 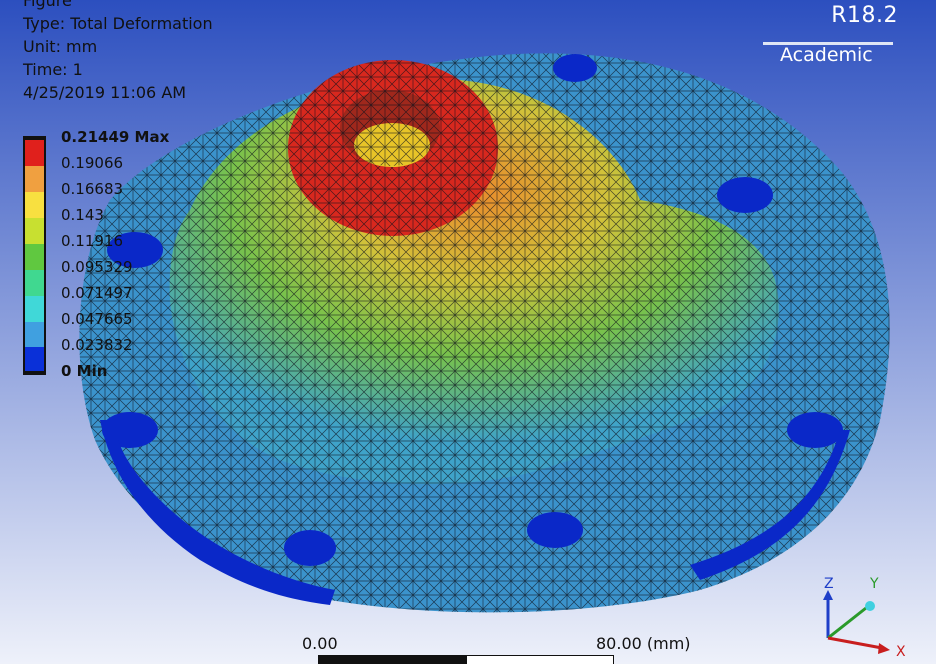 What do you see at coordinates (92, 189) in the screenshot?
I see `legend-level: 0.16683` at bounding box center [92, 189].